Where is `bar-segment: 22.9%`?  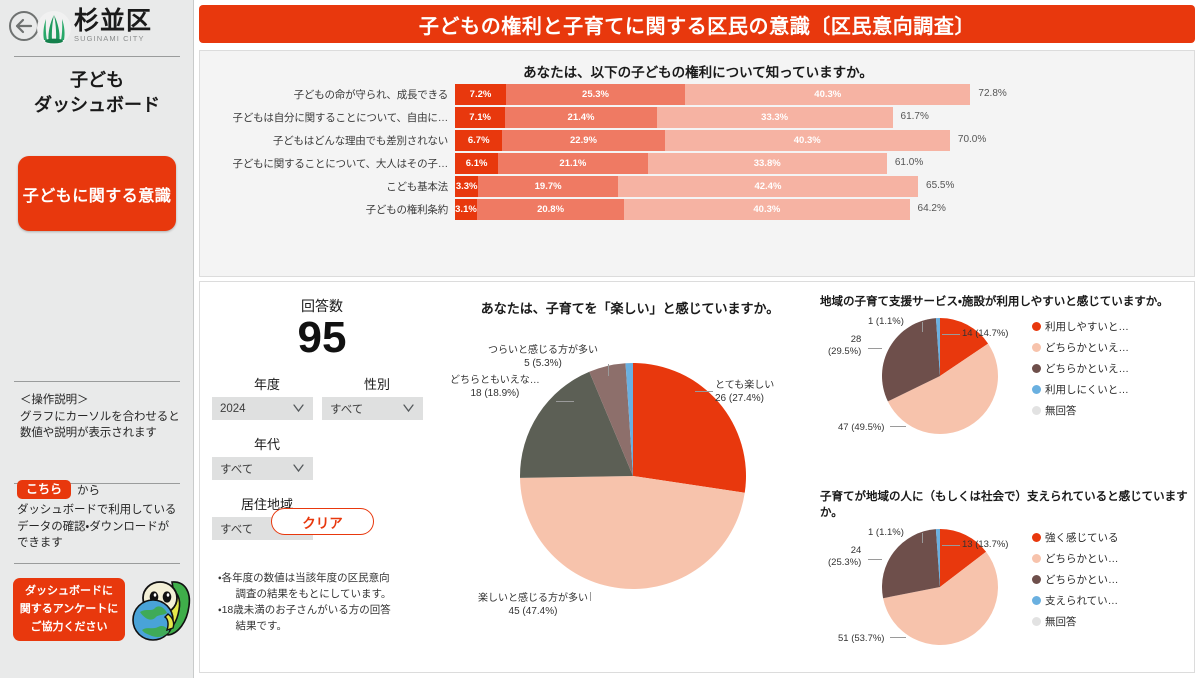
bar-segment: 22.9% is located at coordinates (583, 140).